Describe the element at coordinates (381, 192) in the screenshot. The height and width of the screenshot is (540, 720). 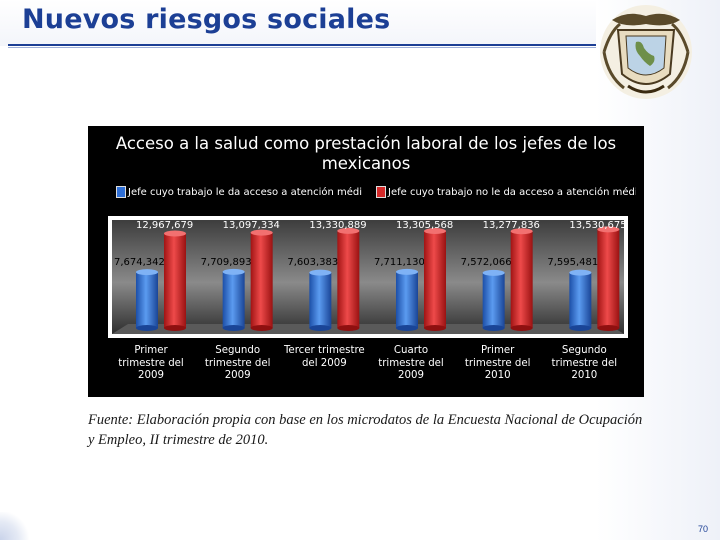
I see `legend-swatch-red` at that location.